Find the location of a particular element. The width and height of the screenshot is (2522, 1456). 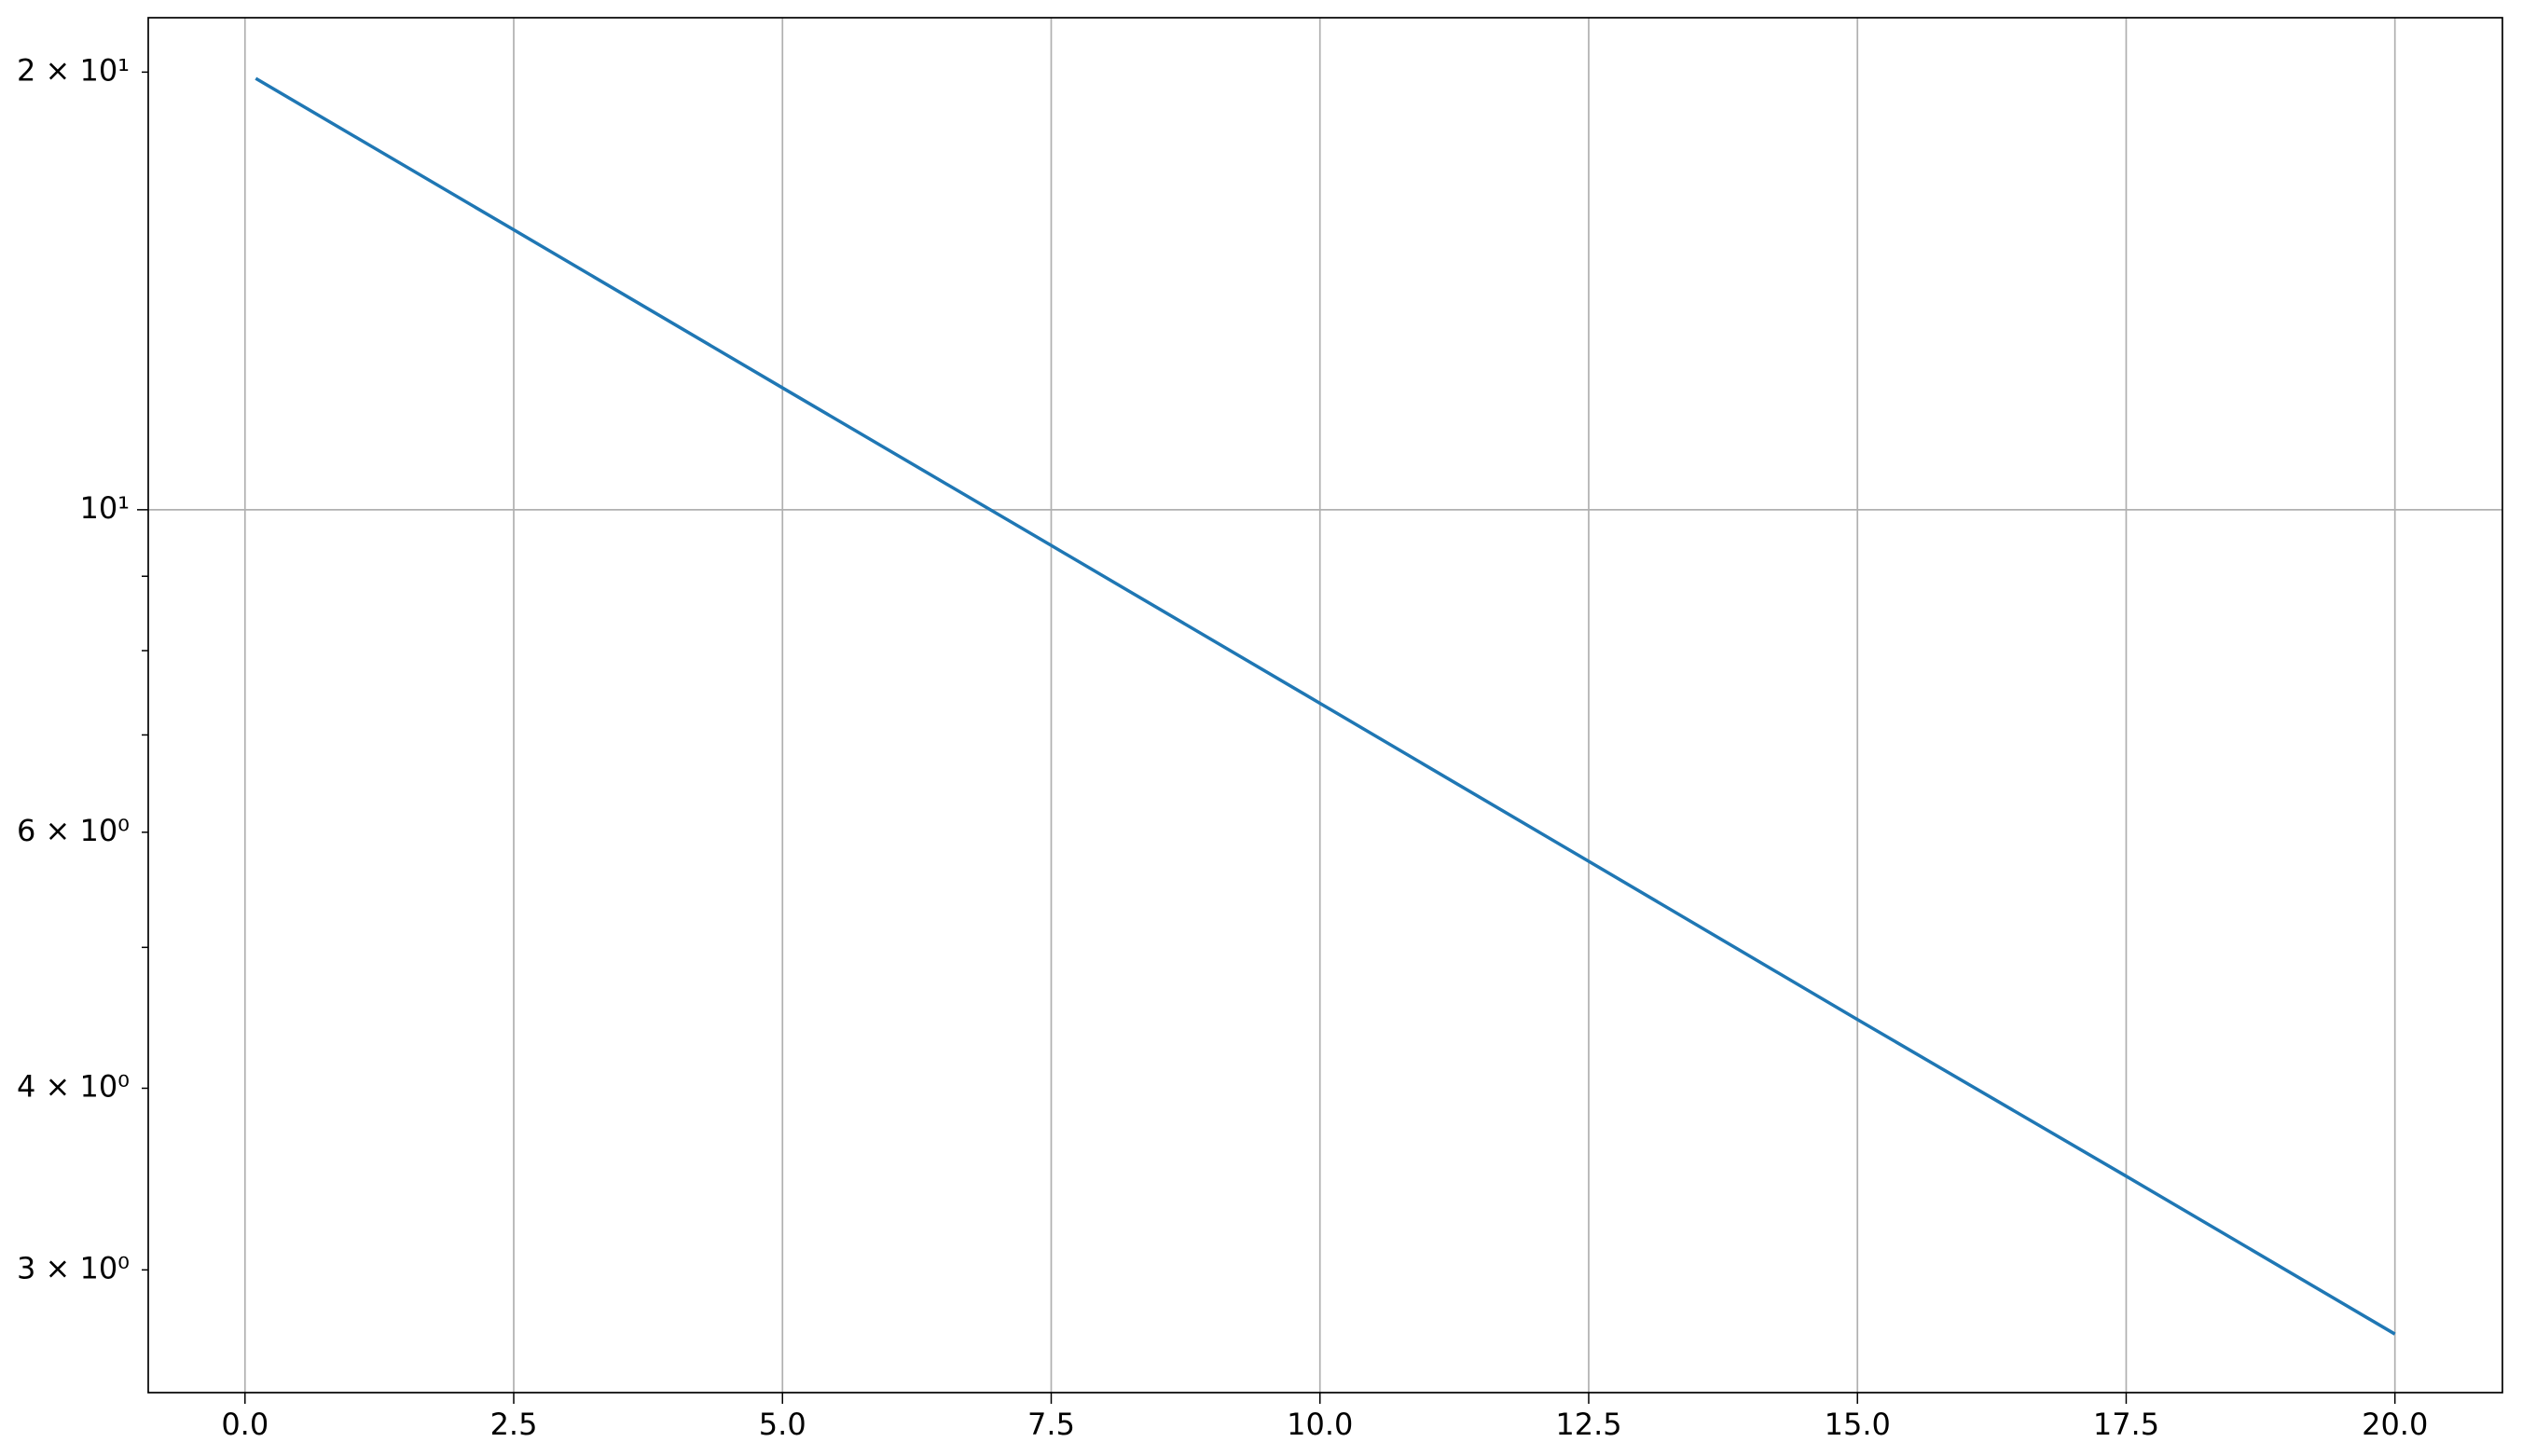

x-tick-label: 7.5 is located at coordinates (1051, 1424).